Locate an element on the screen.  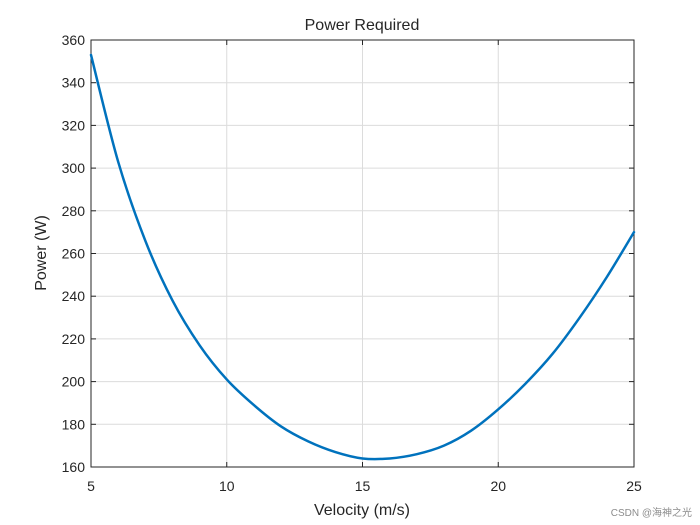
y-tick-label: 320 is located at coordinates (74, 125).